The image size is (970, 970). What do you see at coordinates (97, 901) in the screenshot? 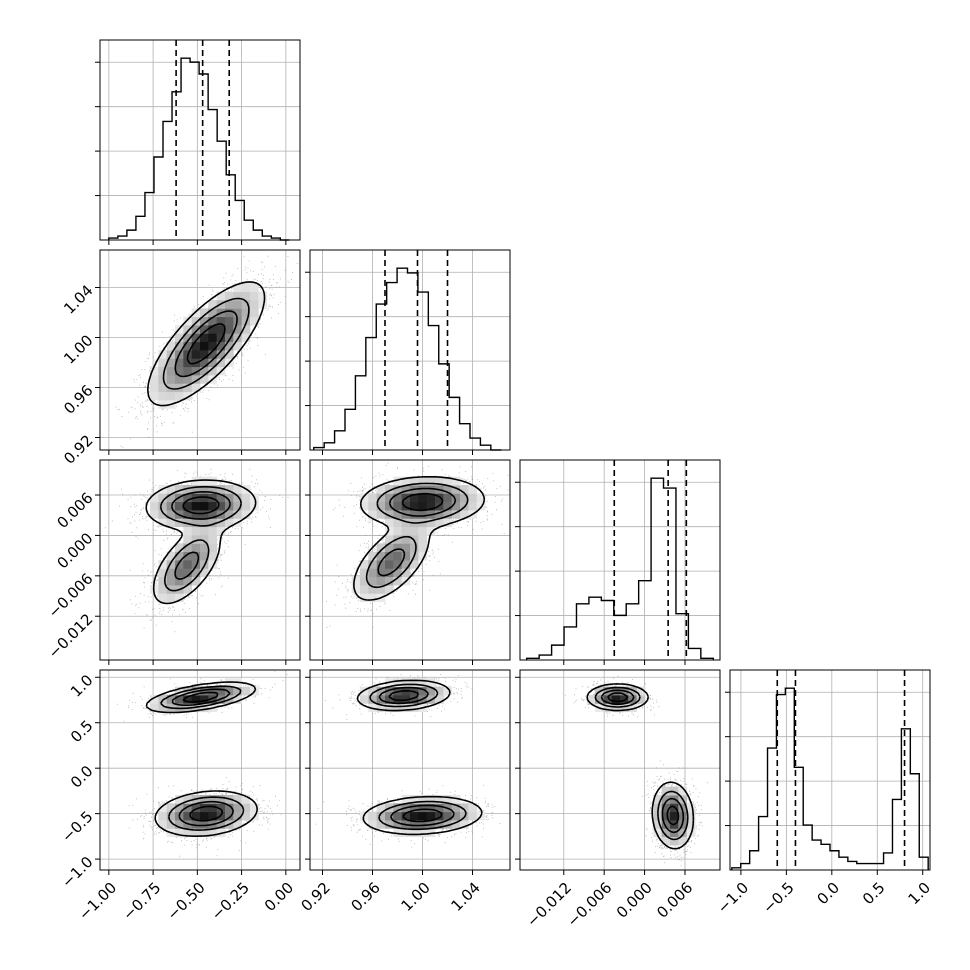
I see `x-tick-label: −1.00` at bounding box center [97, 901].